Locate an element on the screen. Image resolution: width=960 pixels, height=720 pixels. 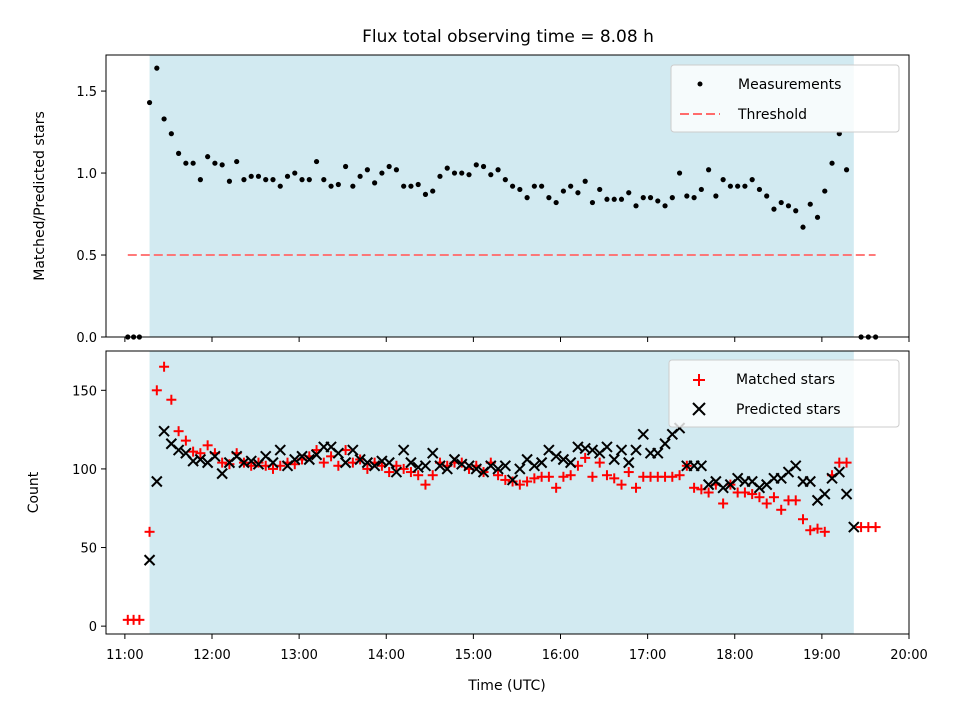
bottom-legend-box is located at coordinates (784, 393).